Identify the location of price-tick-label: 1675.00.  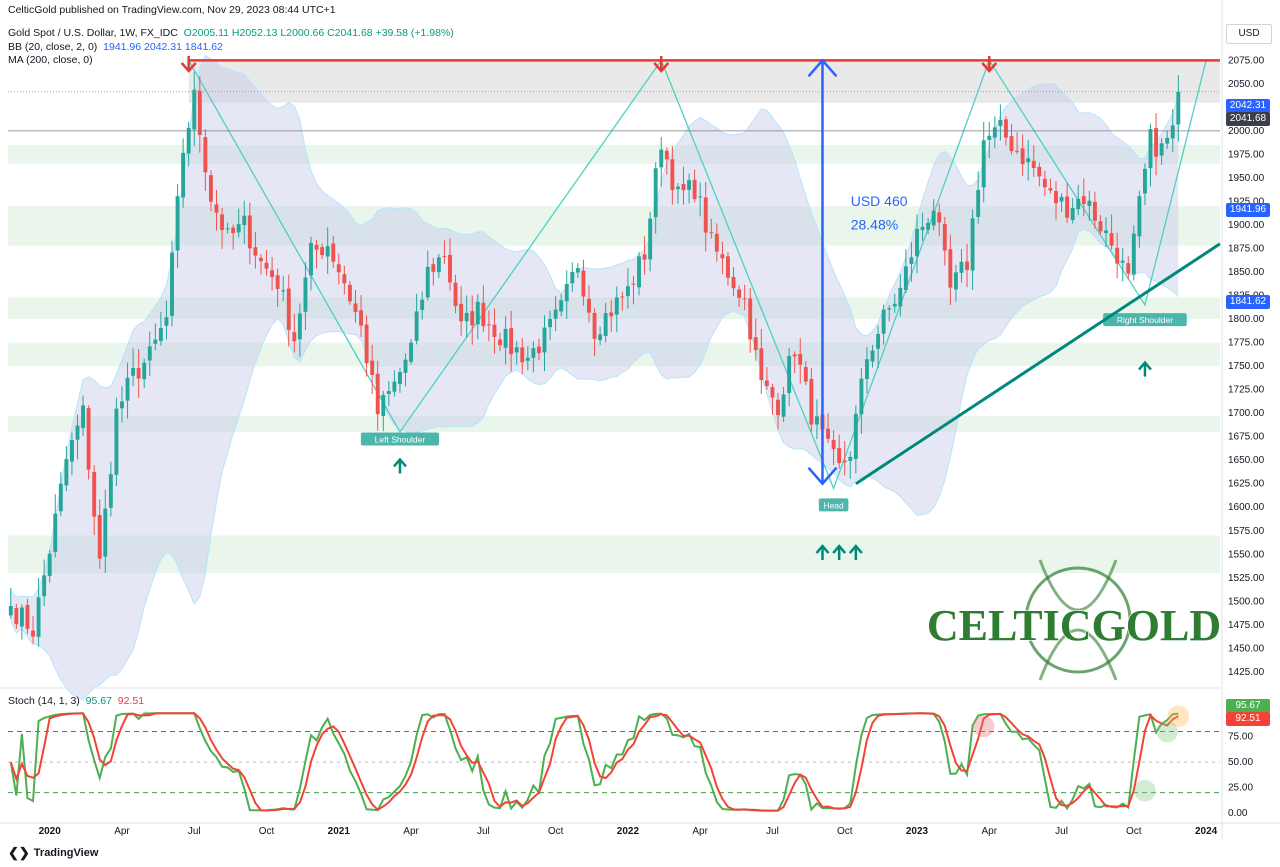
(1246, 437).